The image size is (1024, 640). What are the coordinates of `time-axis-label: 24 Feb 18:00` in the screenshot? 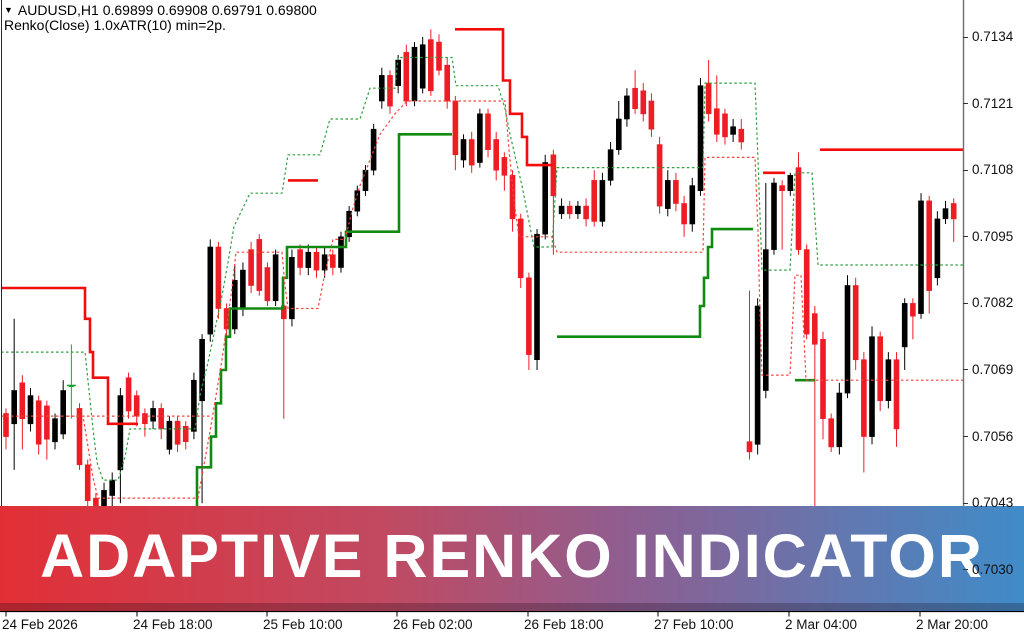 It's located at (173, 624).